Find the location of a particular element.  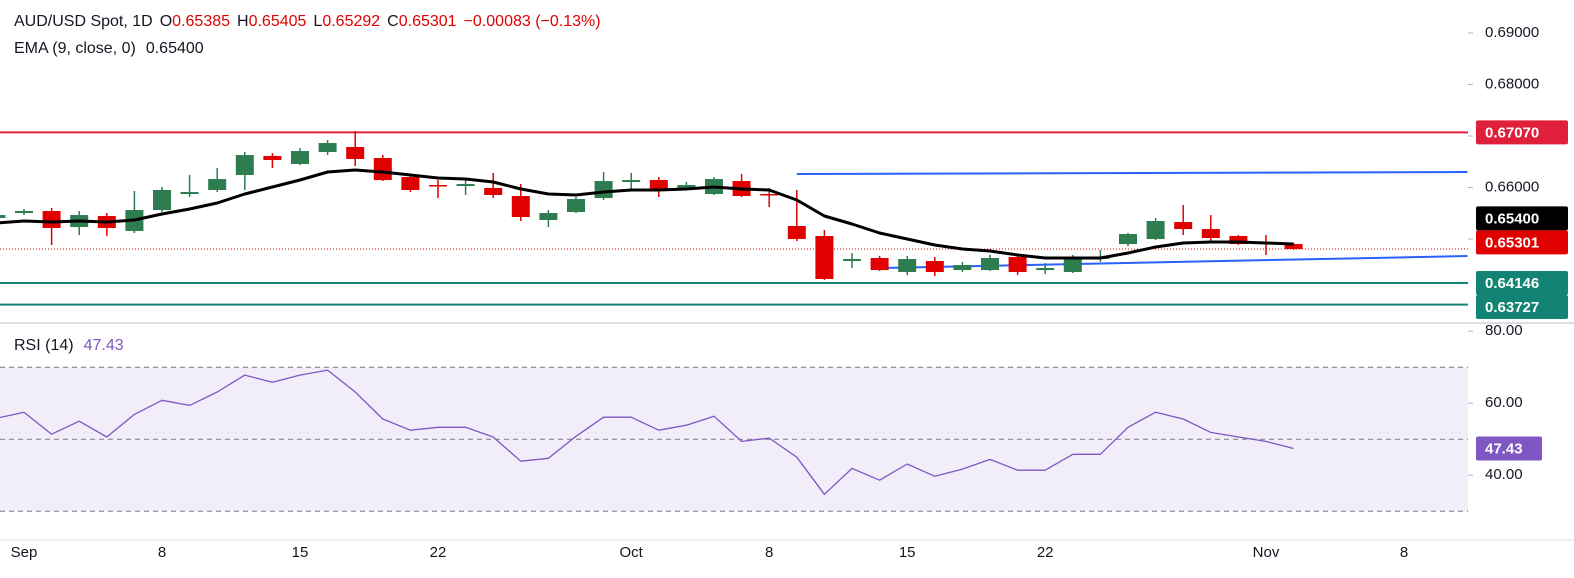

ohlc-value: 0.65292 is located at coordinates (351, 21).